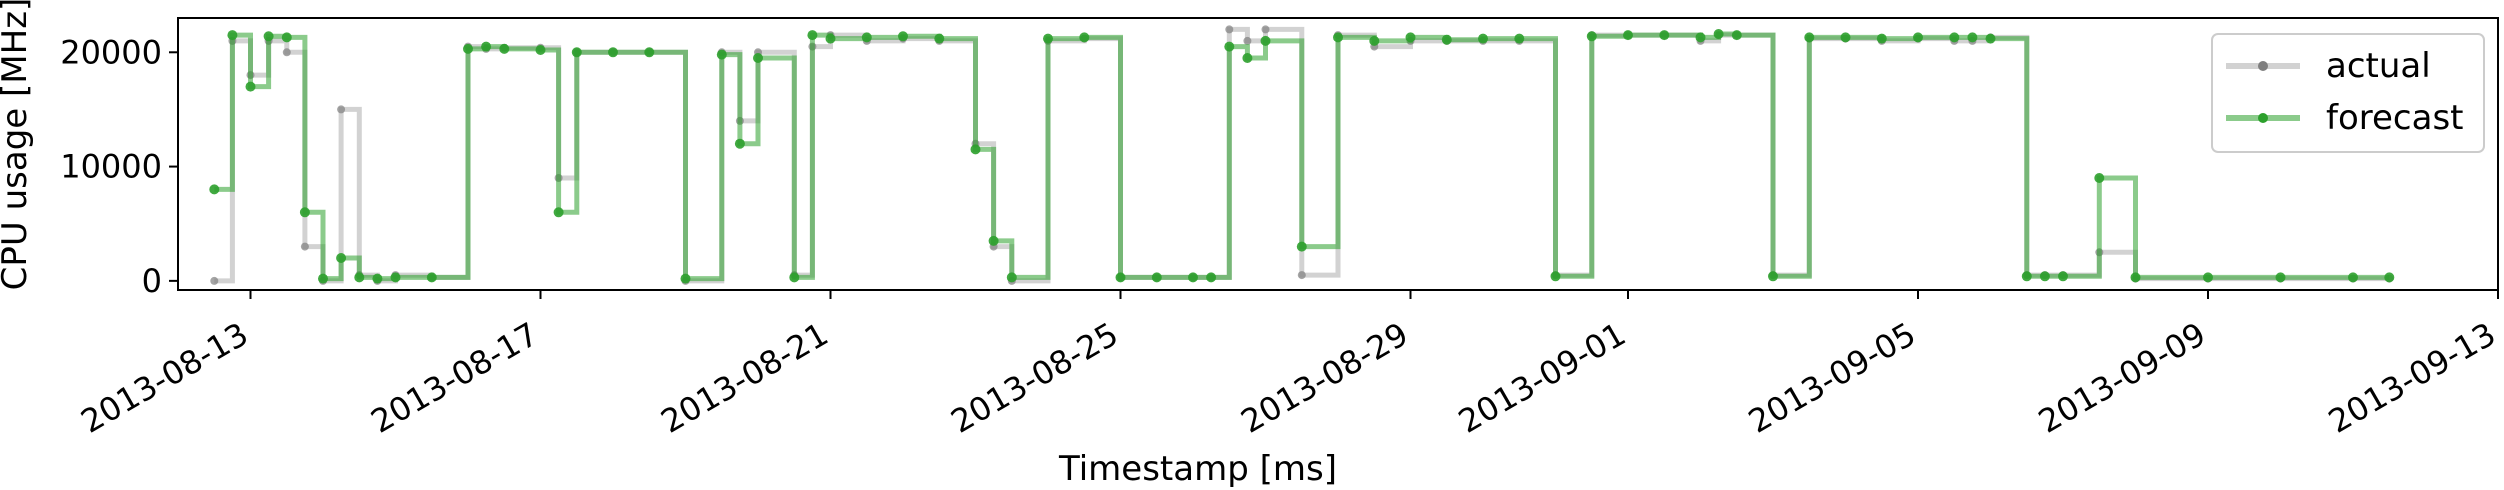 The width and height of the screenshot is (2504, 490). What do you see at coordinates (2263, 66) in the screenshot?
I see `legend-marker-actual` at bounding box center [2263, 66].